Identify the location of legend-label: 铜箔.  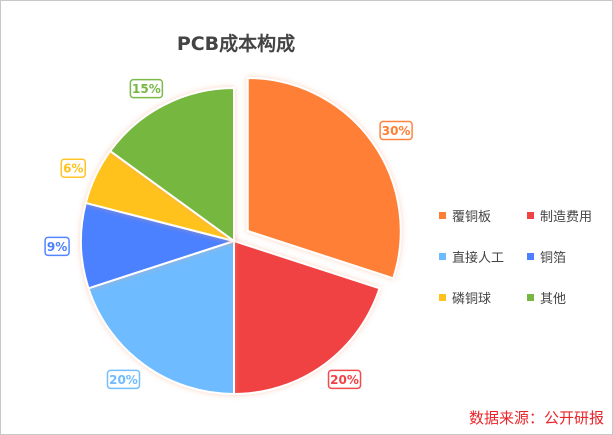
(553, 258).